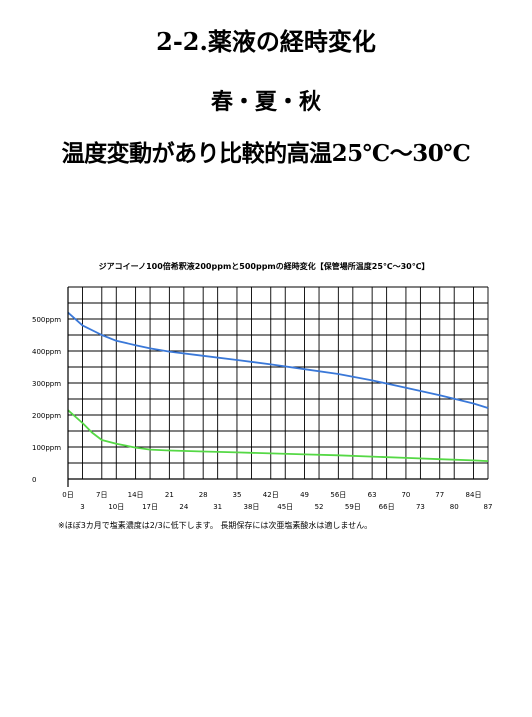  I want to click on x-tick-label: 21, so click(169, 495).